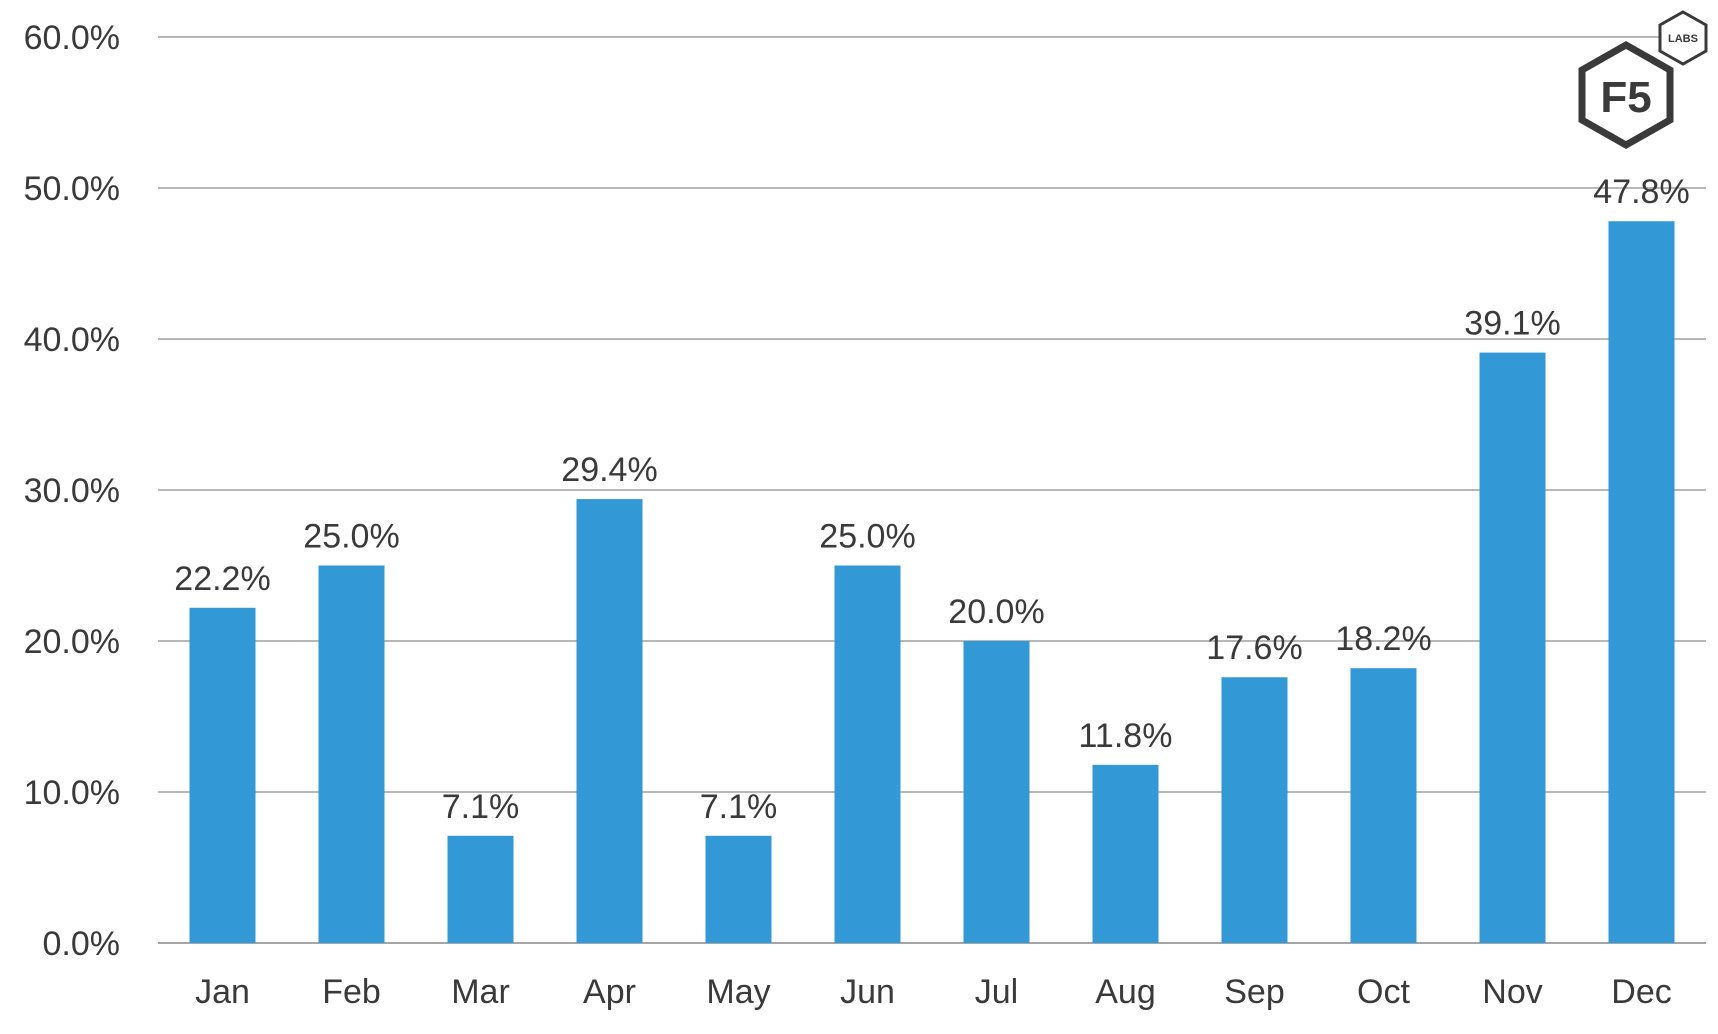 Image resolution: width=1718 pixels, height=1034 pixels. I want to click on y-tick-label: 30.0%, so click(72, 491).